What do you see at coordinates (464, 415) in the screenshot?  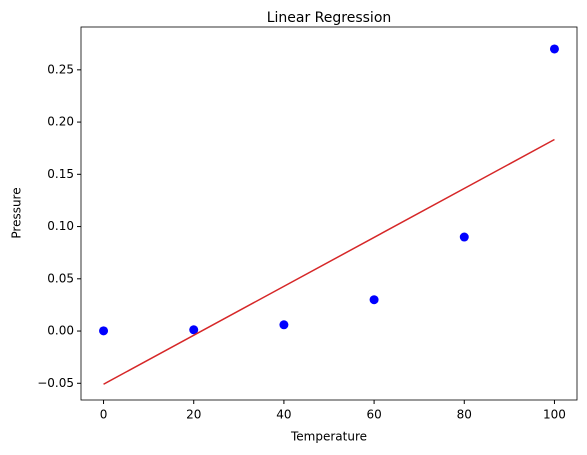 I see `x-tick-label: 80` at bounding box center [464, 415].